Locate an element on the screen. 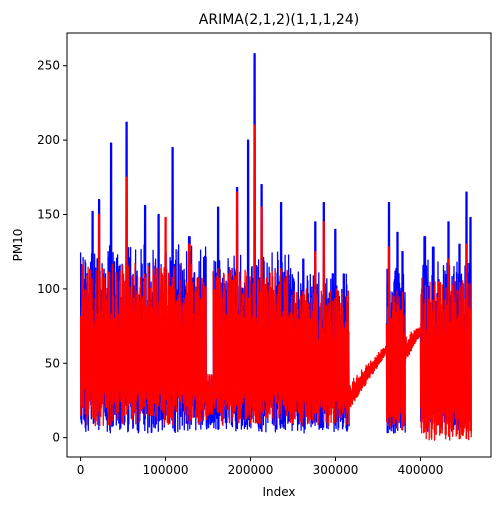  y-axis: 0 50 100 150 200 250 is located at coordinates (52, 252).